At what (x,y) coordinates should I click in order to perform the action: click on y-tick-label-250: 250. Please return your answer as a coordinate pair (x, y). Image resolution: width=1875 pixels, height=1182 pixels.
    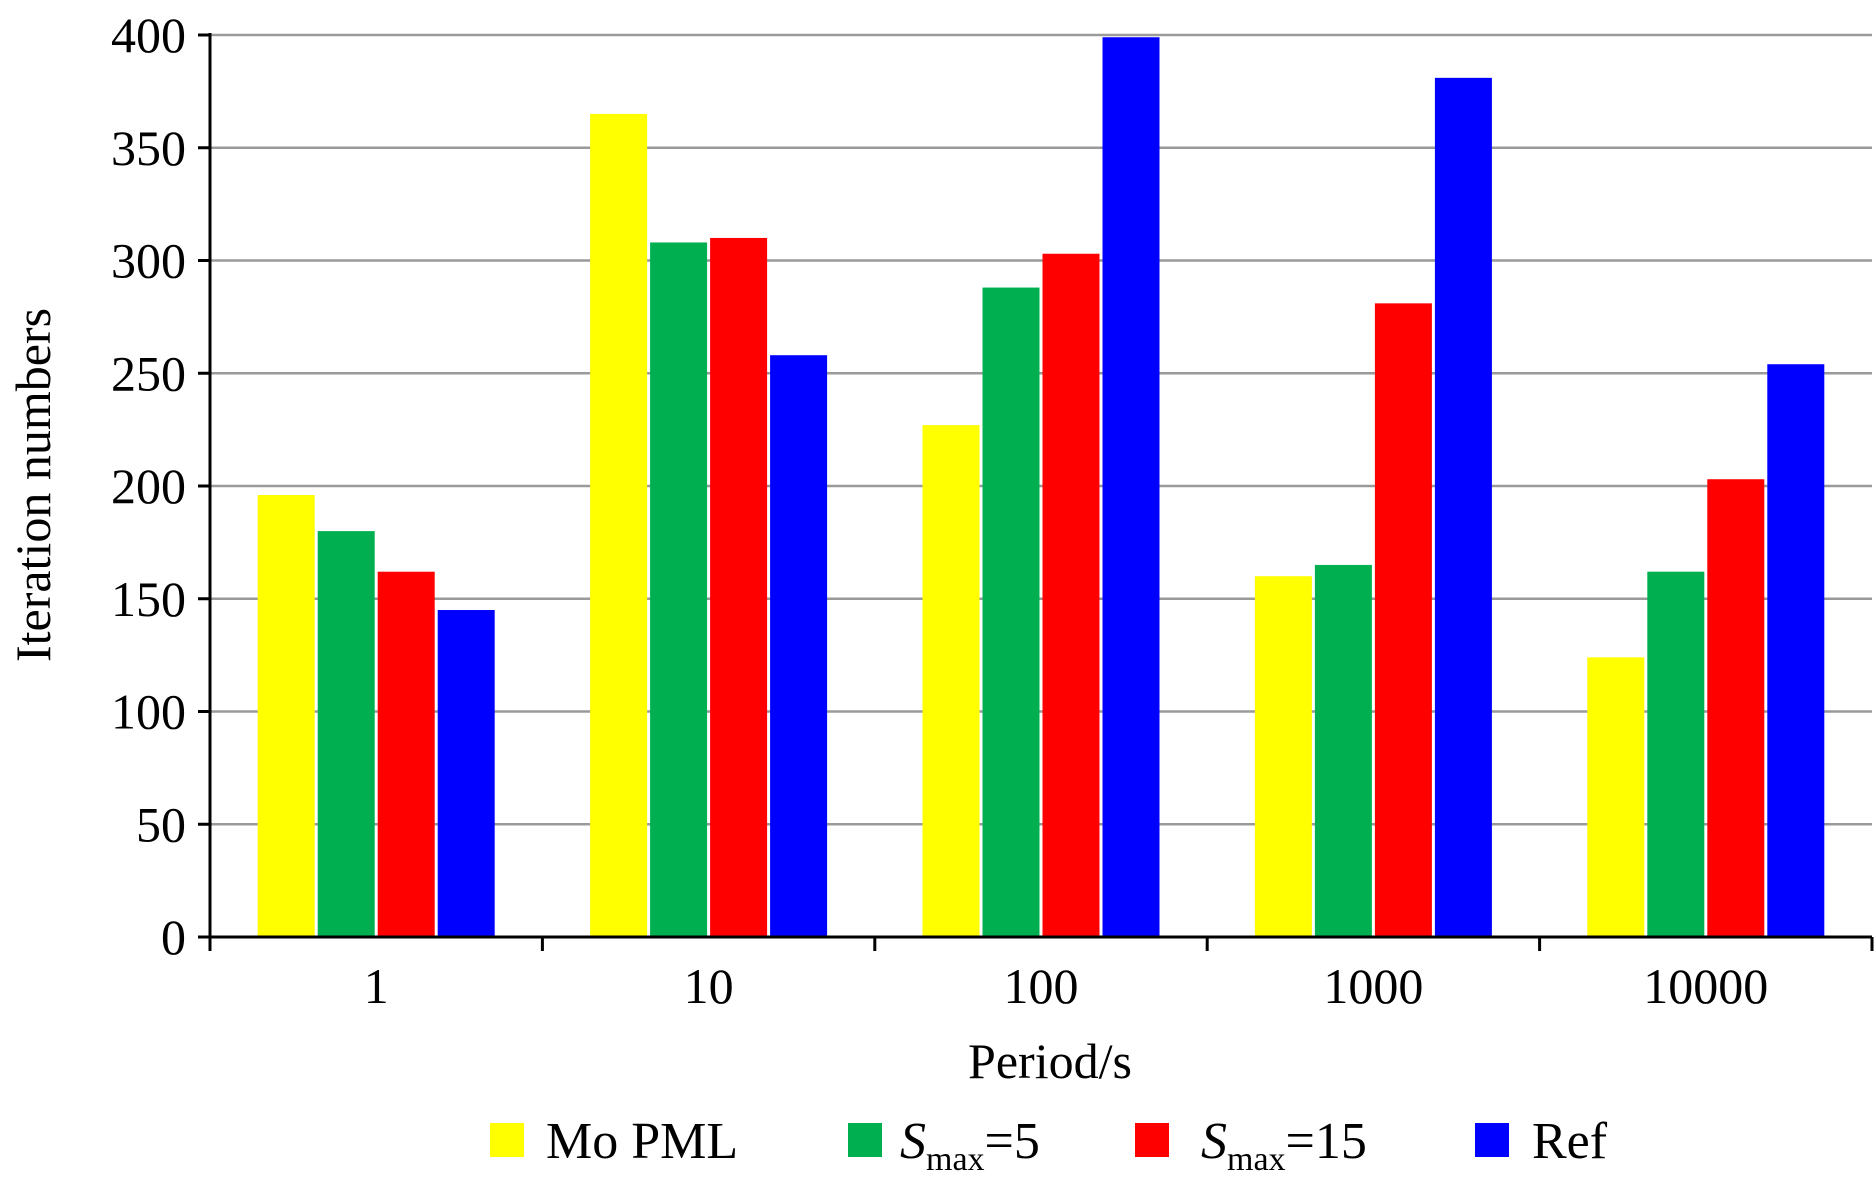
    Looking at the image, I should click on (148, 373).